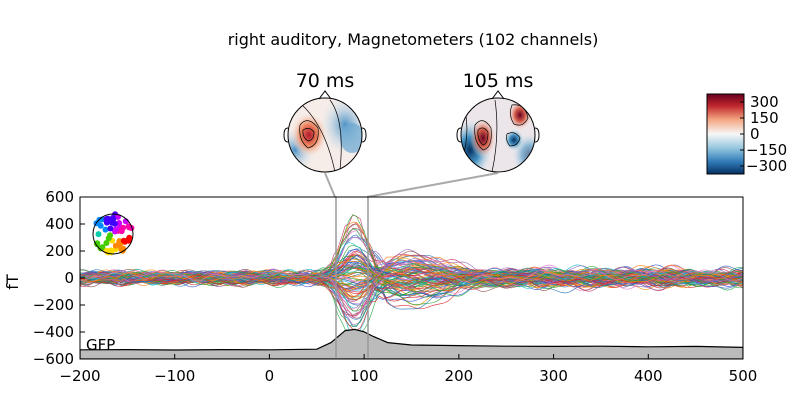  I want to click on y-tick-label: 200, so click(59, 251).